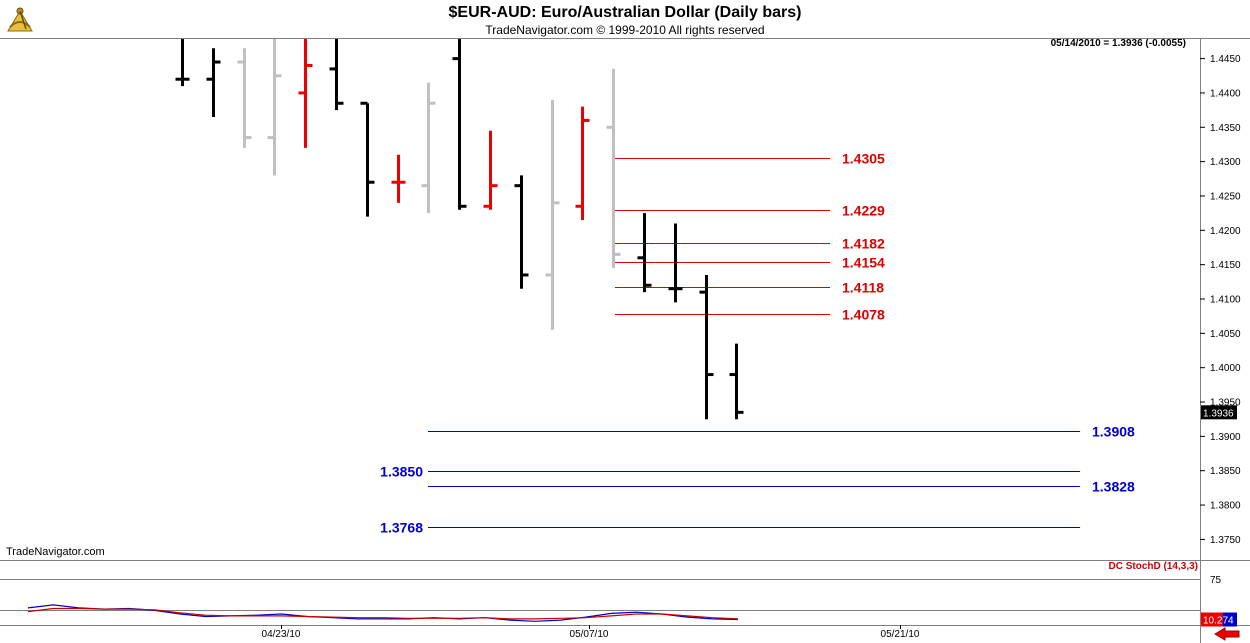 The height and width of the screenshot is (643, 1250). Describe the element at coordinates (1225, 540) in the screenshot. I see `y-tick-label: 1.3750` at that location.